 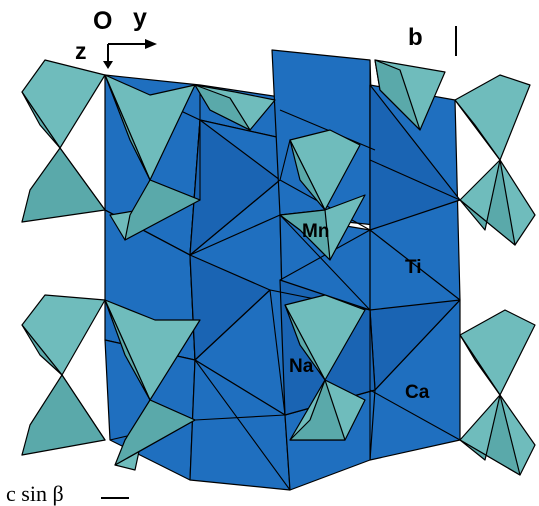 What do you see at coordinates (35, 493) in the screenshot?
I see `c-scale-label: c sin β` at bounding box center [35, 493].